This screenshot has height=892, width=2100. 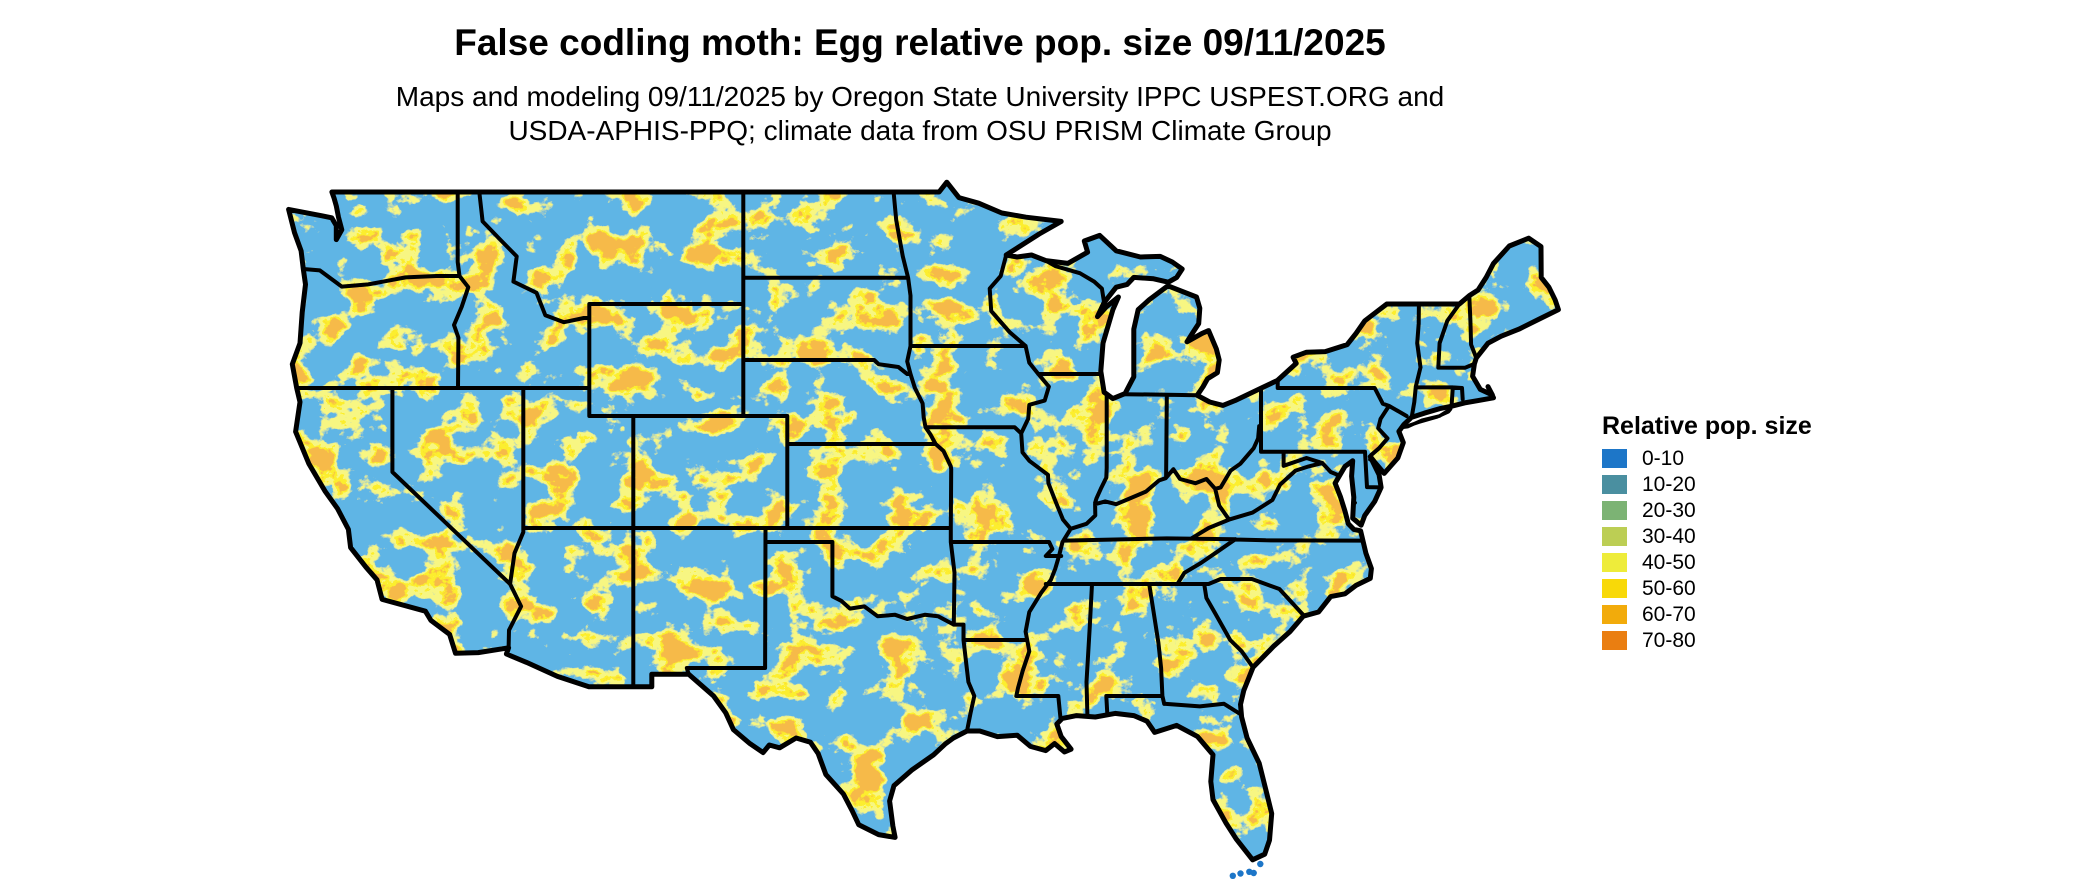 I want to click on legend-entry: 20-30, so click(x=1707, y=510).